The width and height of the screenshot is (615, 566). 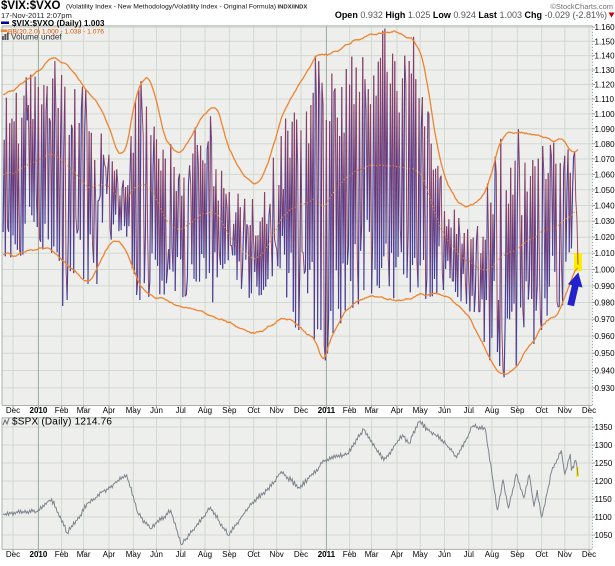 What do you see at coordinates (605, 353) in the screenshot?
I see `svg-text: 0.950` at bounding box center [605, 353].